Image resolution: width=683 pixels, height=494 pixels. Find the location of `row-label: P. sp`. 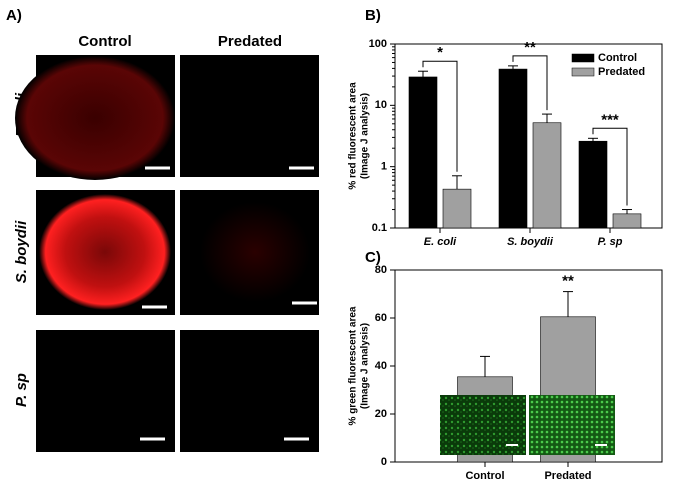

row-label: P. sp is located at coordinates (21, 390).